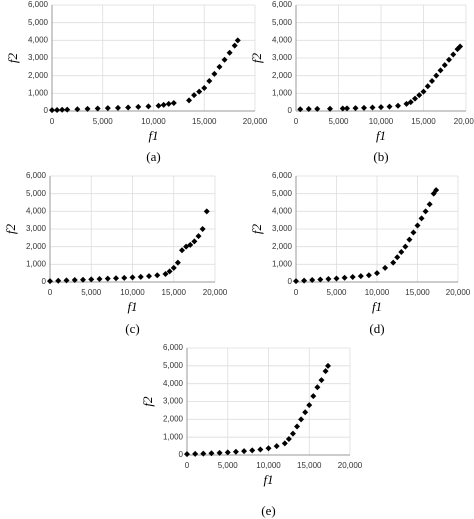  I want to click on panel-label: (d), so click(376, 328).